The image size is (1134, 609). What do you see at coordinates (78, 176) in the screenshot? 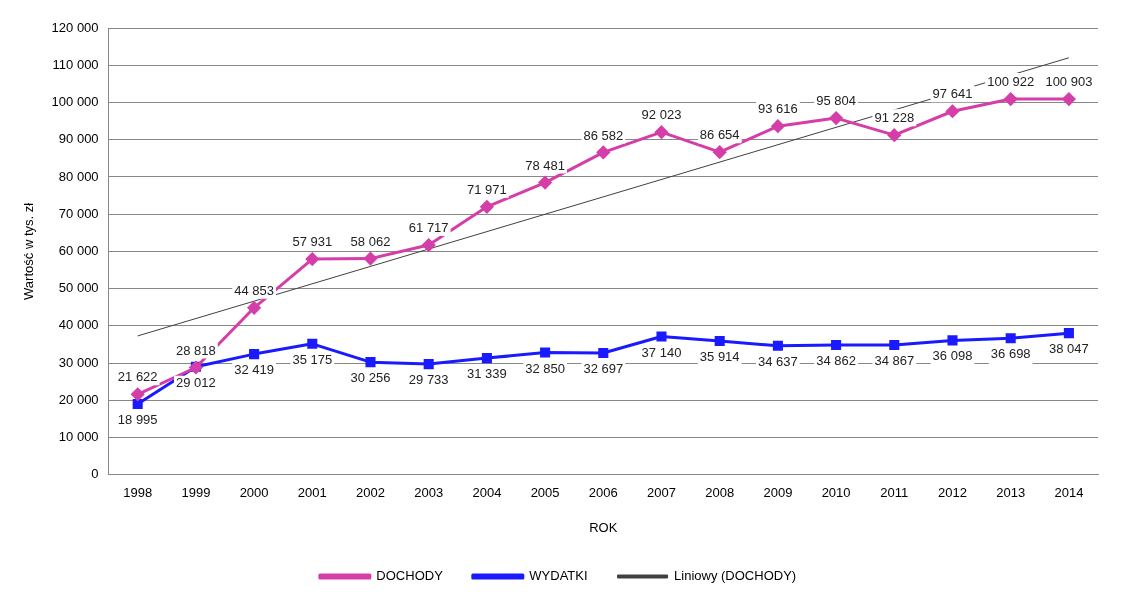
I see `y-tick-label: 80 000` at bounding box center [78, 176].